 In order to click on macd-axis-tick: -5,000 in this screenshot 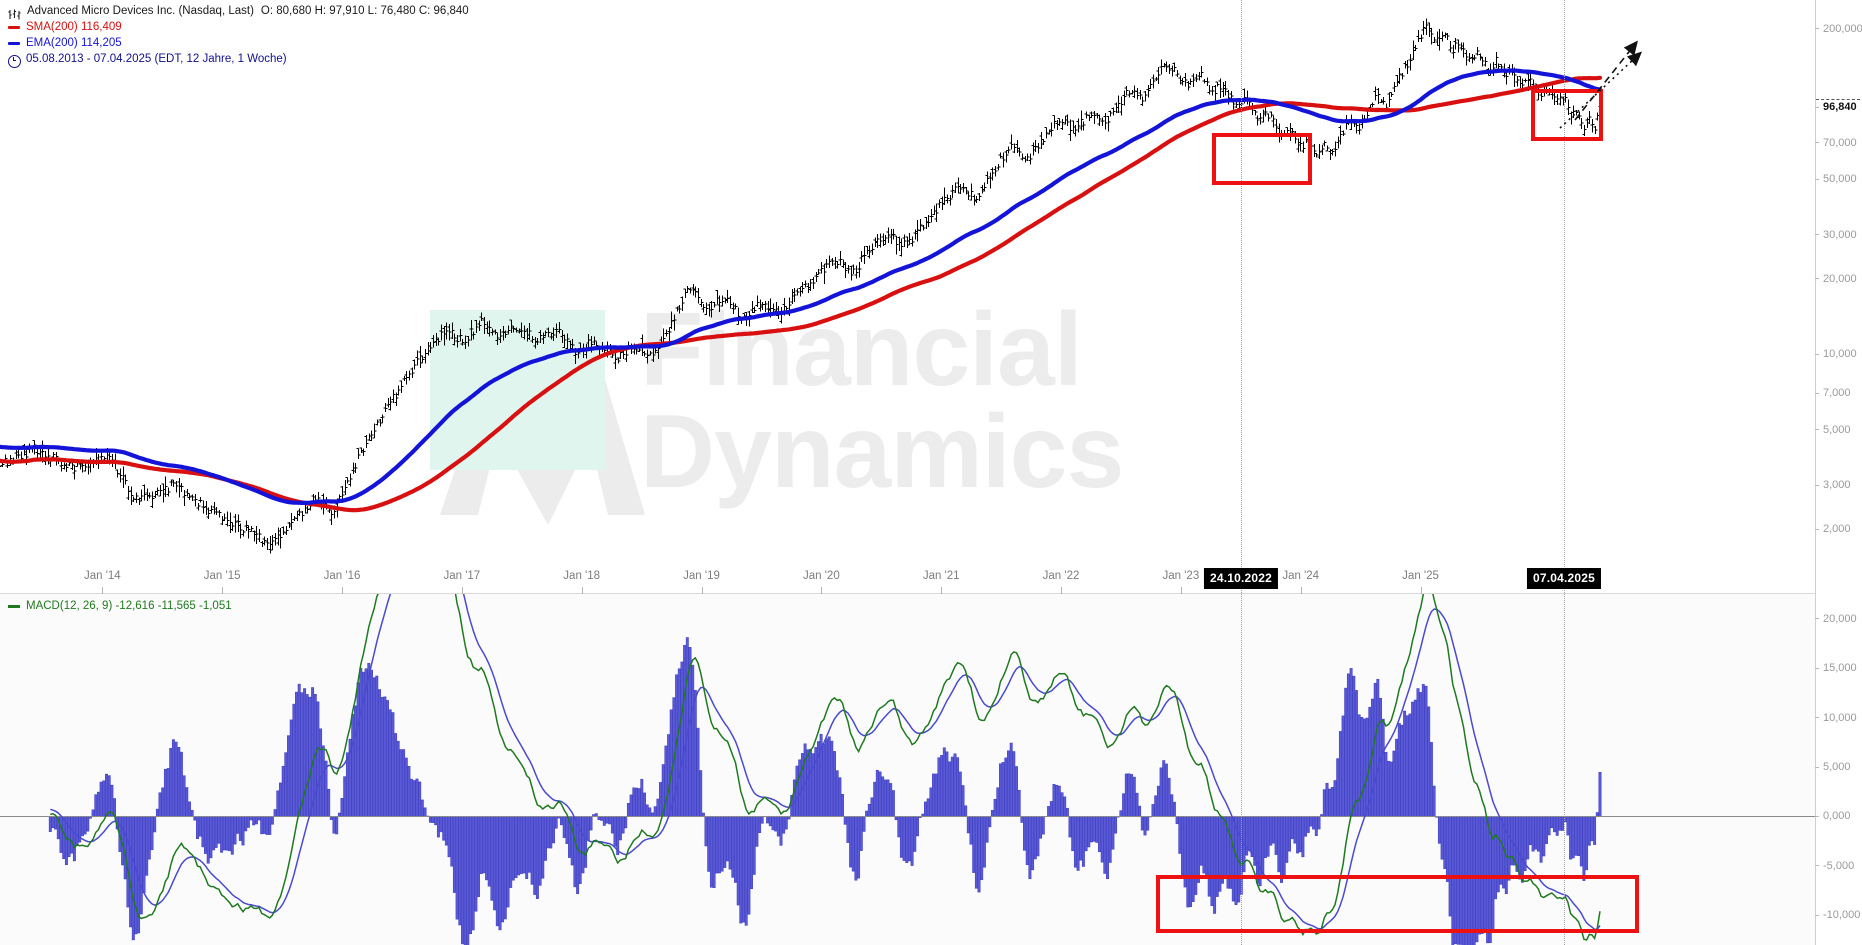, I will do `click(1834, 865)`.